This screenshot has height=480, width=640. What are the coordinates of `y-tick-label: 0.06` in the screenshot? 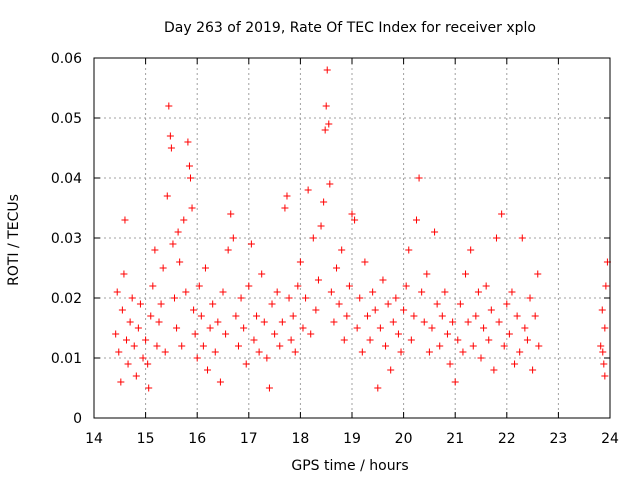 It's located at (66, 59).